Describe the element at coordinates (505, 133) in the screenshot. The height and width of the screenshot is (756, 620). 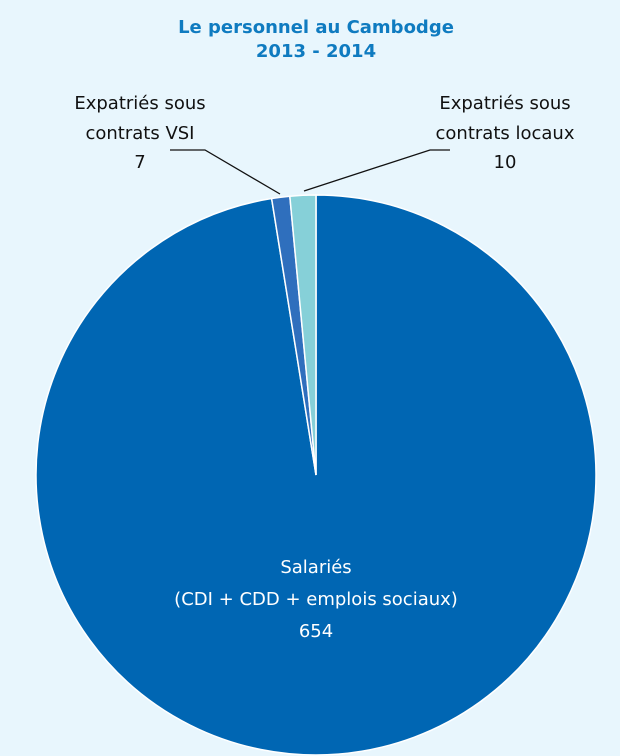
I see `slice-label: contrats locaux` at that location.